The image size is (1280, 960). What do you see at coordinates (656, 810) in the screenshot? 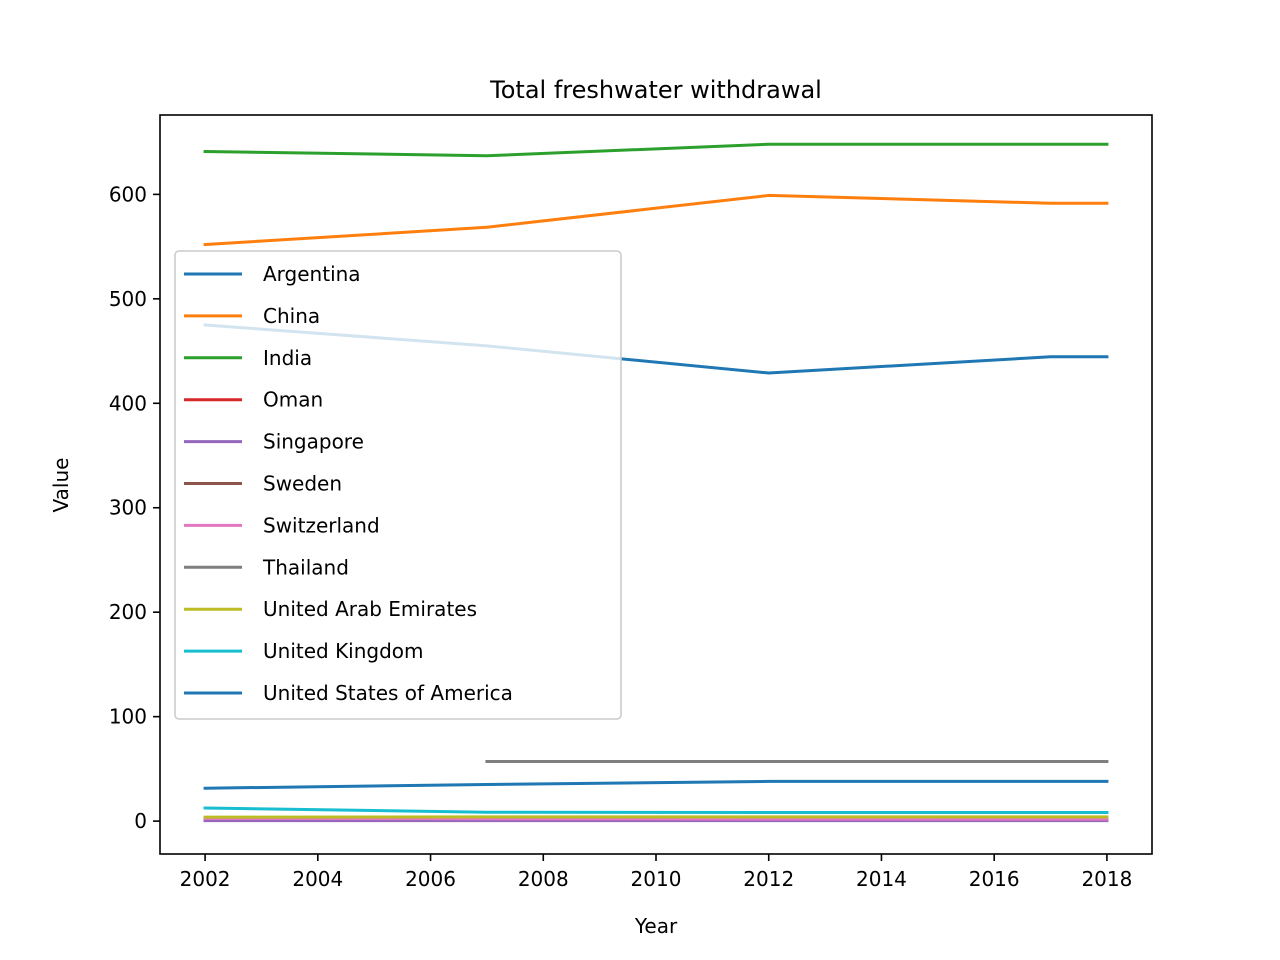
I see `series-line-united-kingdom` at bounding box center [656, 810].